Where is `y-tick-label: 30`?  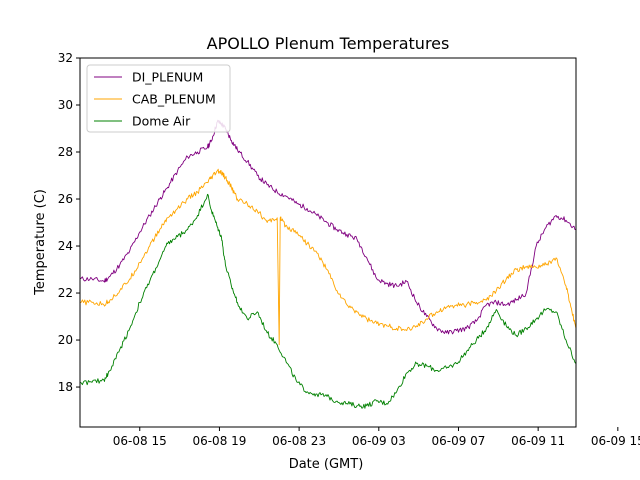 y-tick-label: 30 is located at coordinates (65, 105).